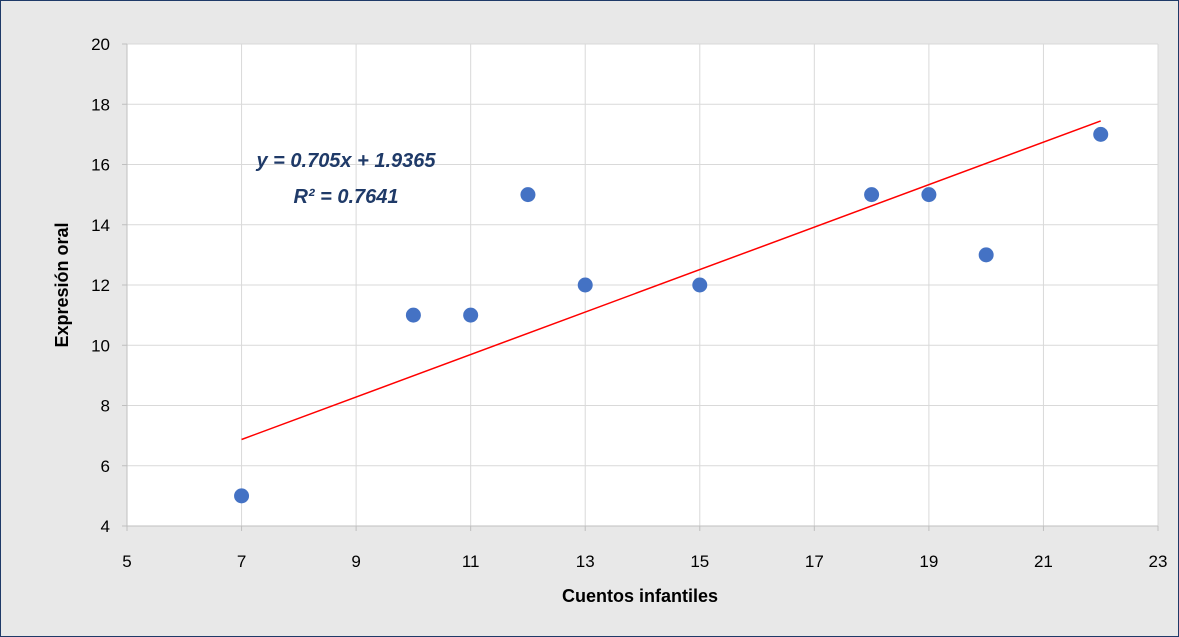 This screenshot has height=637, width=1179. What do you see at coordinates (345, 161) in the screenshot?
I see `equation-label: y = 0.705x + 1.9365` at bounding box center [345, 161].